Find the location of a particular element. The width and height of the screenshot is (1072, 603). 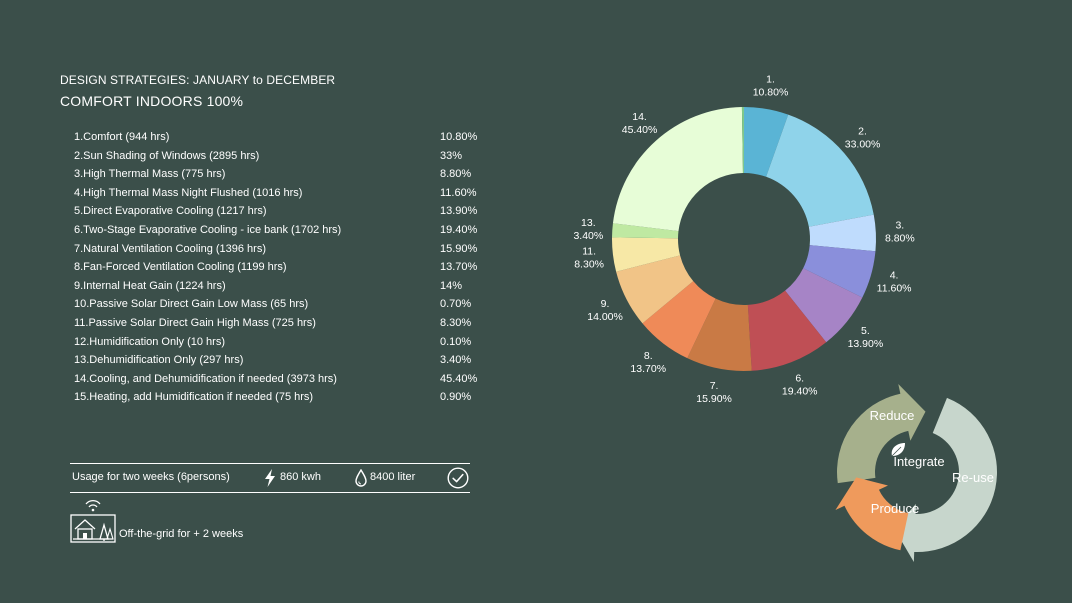

slice-number-label: 3. is located at coordinates (899, 226).